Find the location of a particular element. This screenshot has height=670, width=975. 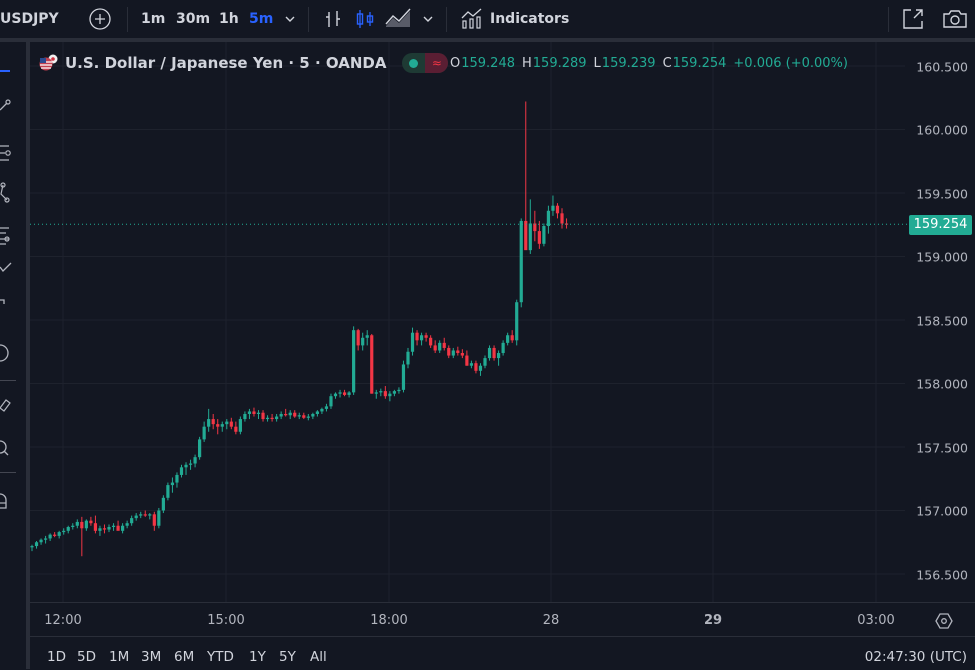

symbol-search-button: USDJPY is located at coordinates (29, 19).